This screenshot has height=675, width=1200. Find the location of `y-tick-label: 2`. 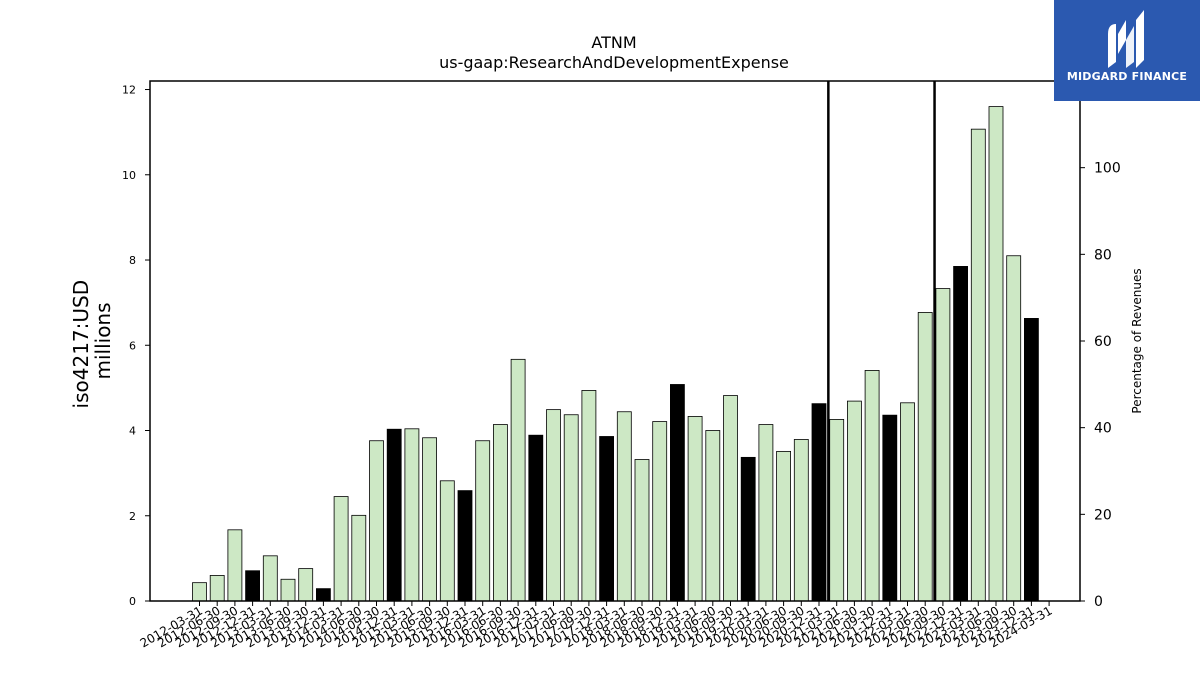

y-tick-label: 2 is located at coordinates (132, 516).